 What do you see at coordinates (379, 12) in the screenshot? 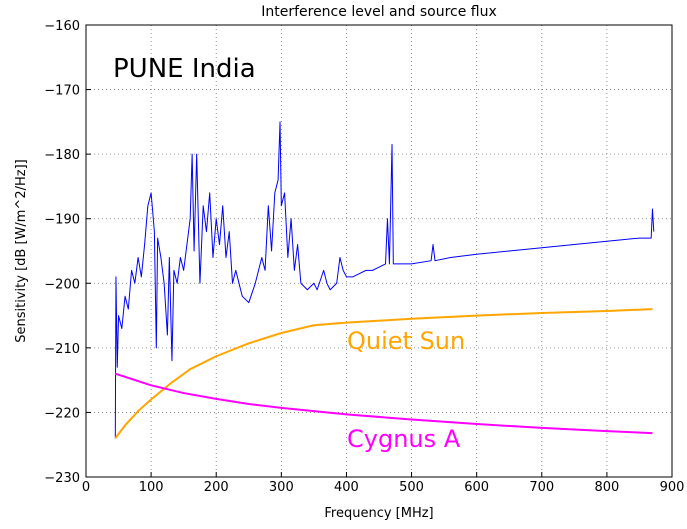
I see `chart-title: Interference level and source flux` at bounding box center [379, 12].